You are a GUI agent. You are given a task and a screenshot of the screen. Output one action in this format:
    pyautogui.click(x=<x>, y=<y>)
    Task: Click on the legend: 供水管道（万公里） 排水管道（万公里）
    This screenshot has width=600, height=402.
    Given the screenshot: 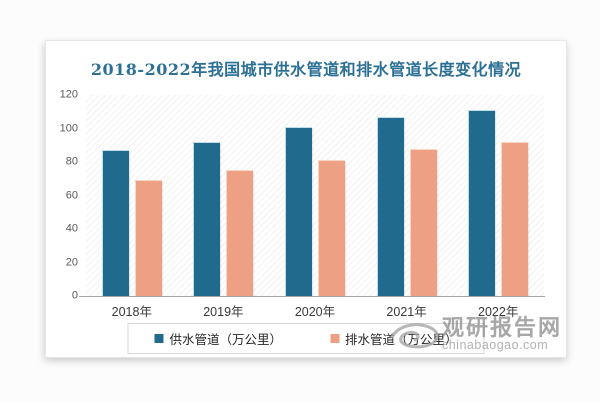 What is the action you would take?
    pyautogui.click(x=306, y=338)
    